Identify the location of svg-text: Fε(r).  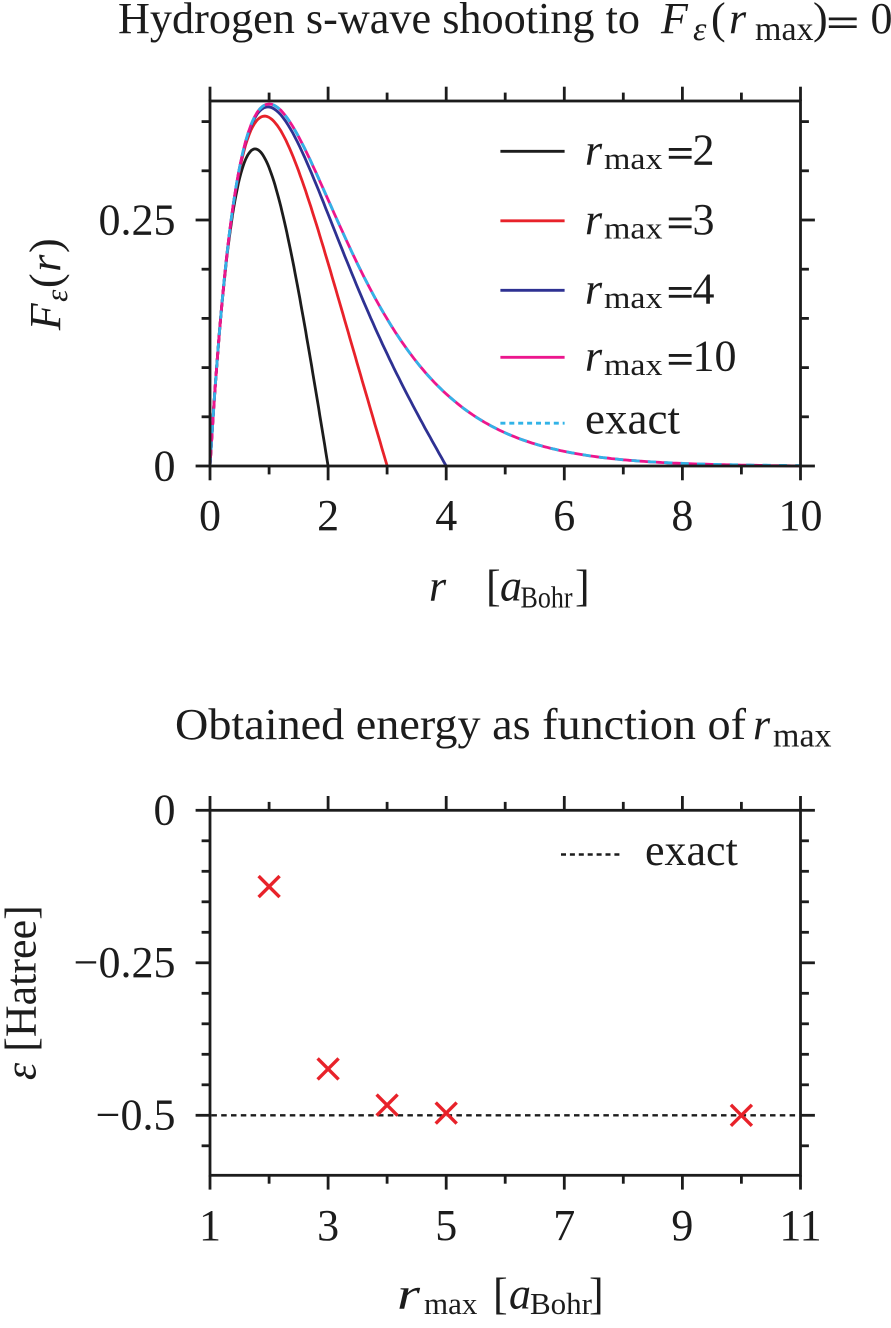
(47, 284).